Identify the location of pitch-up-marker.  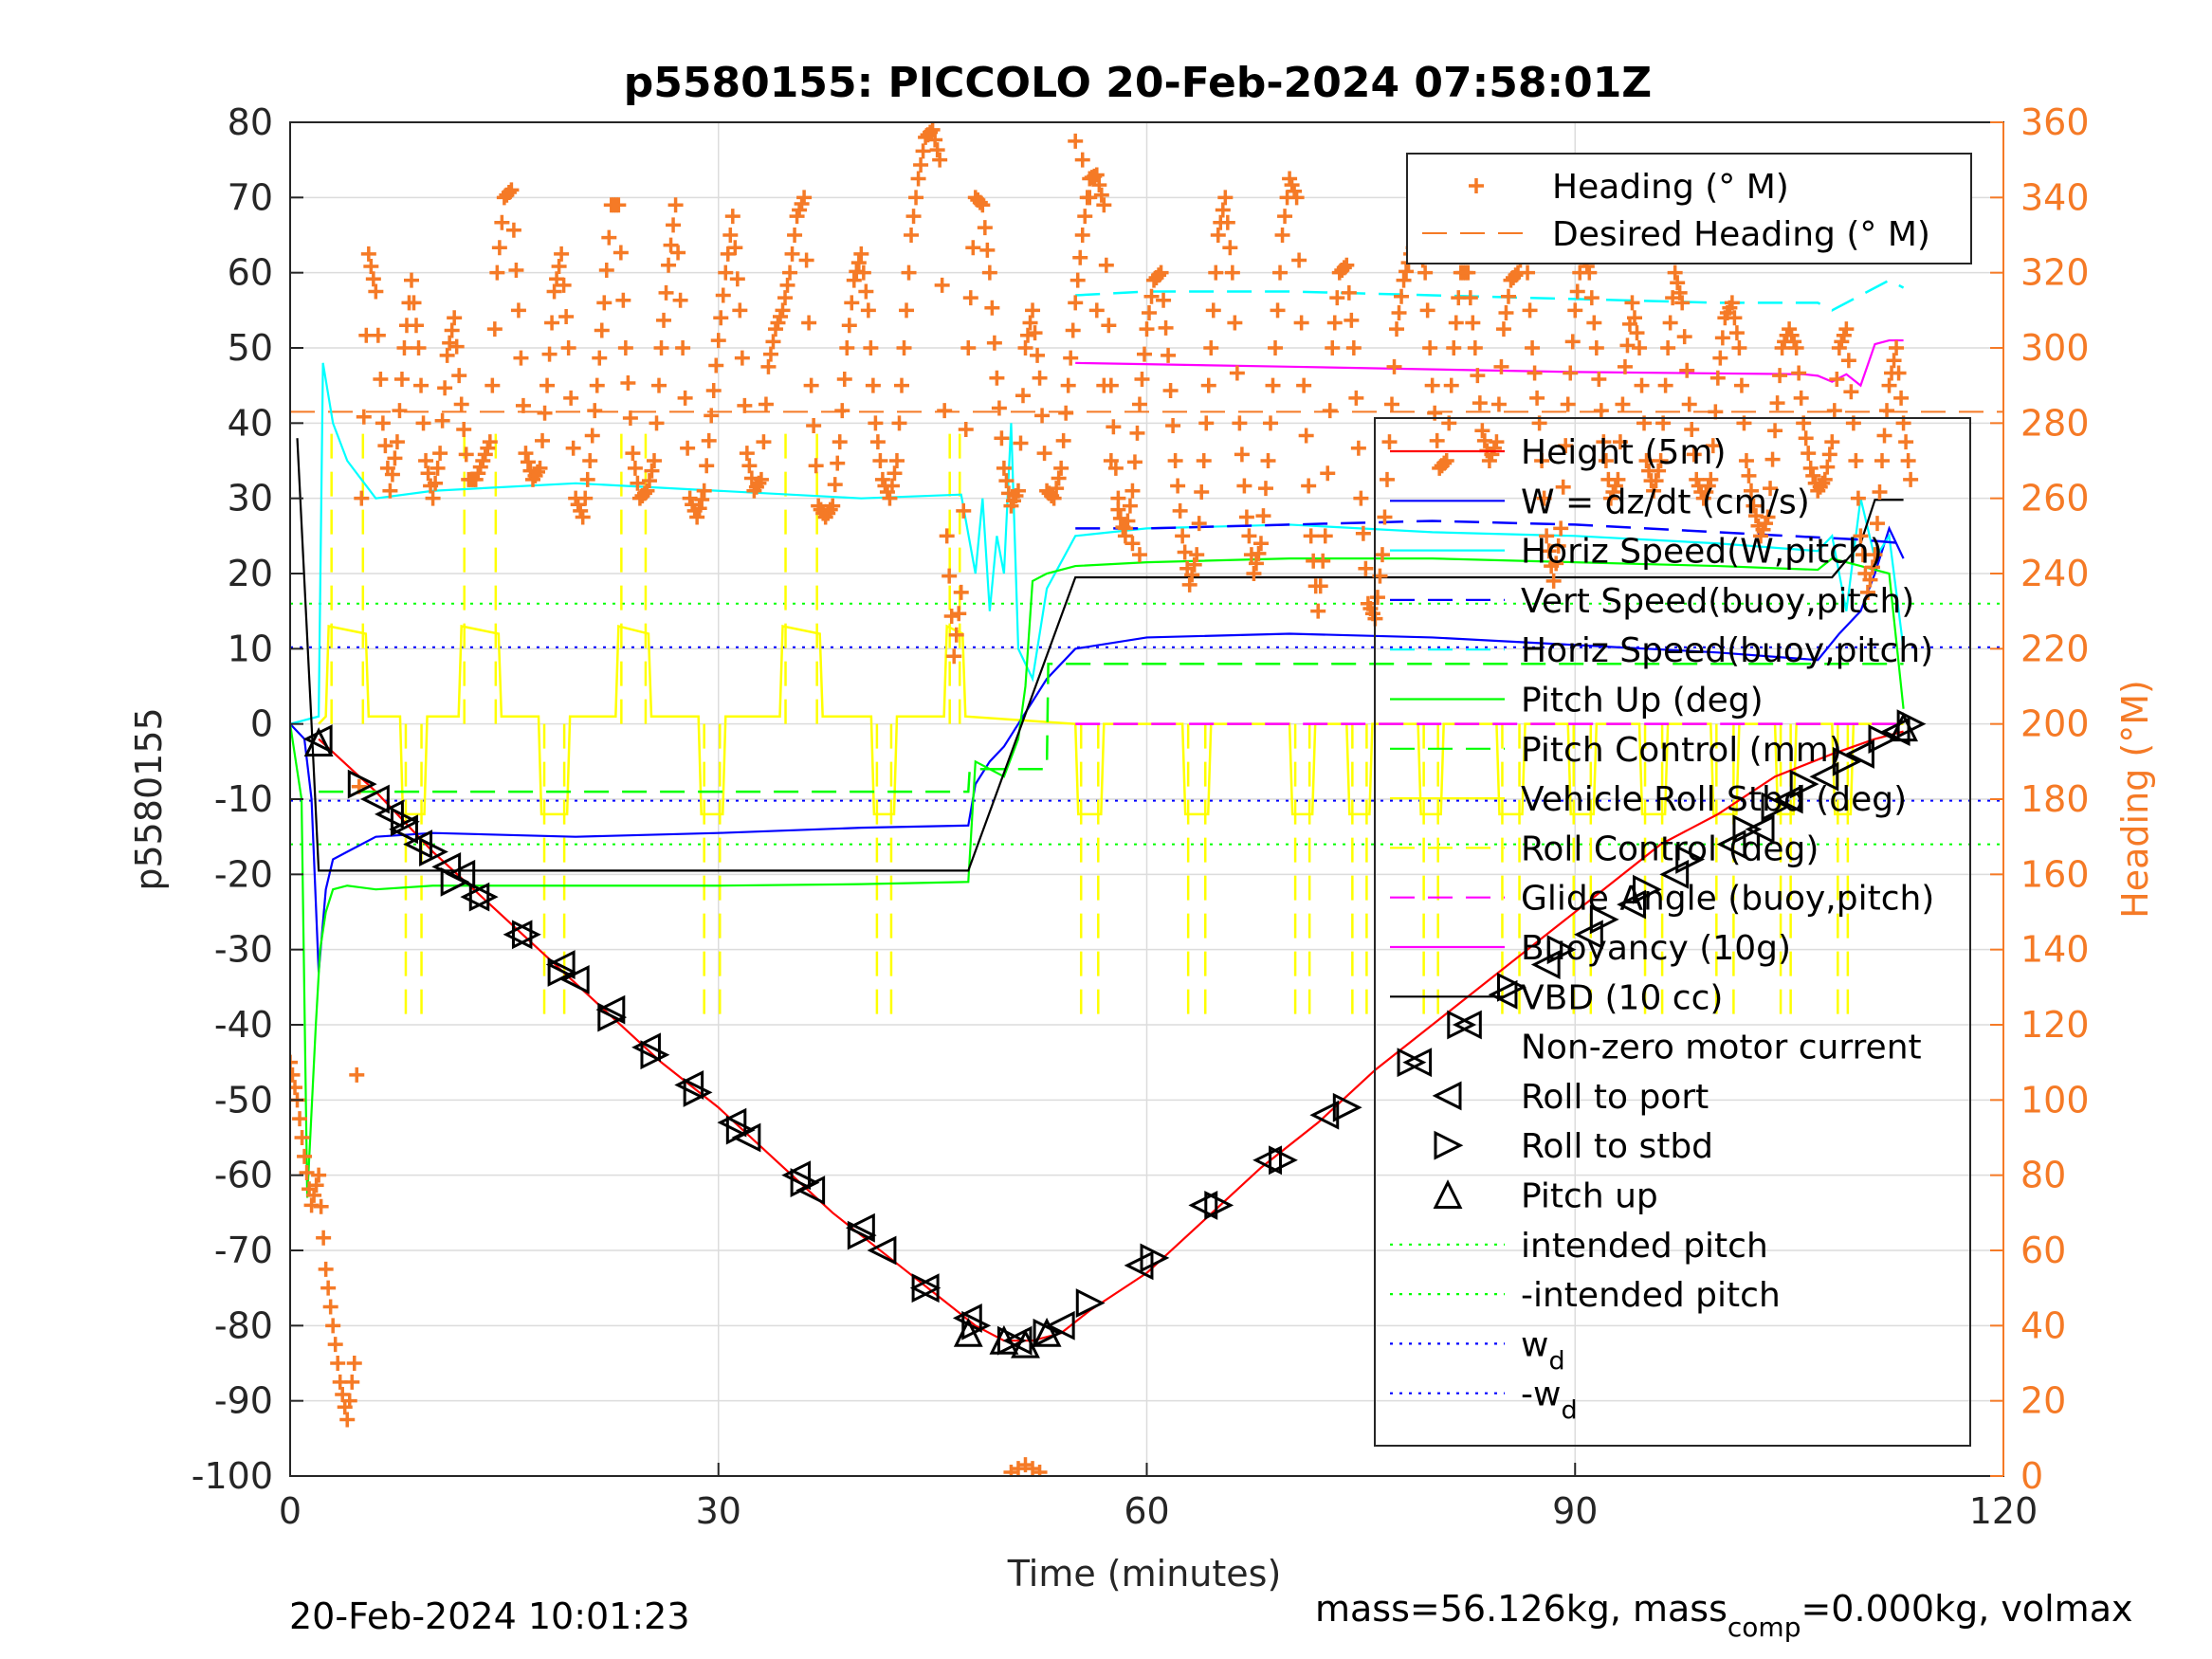
(1025, 1343).